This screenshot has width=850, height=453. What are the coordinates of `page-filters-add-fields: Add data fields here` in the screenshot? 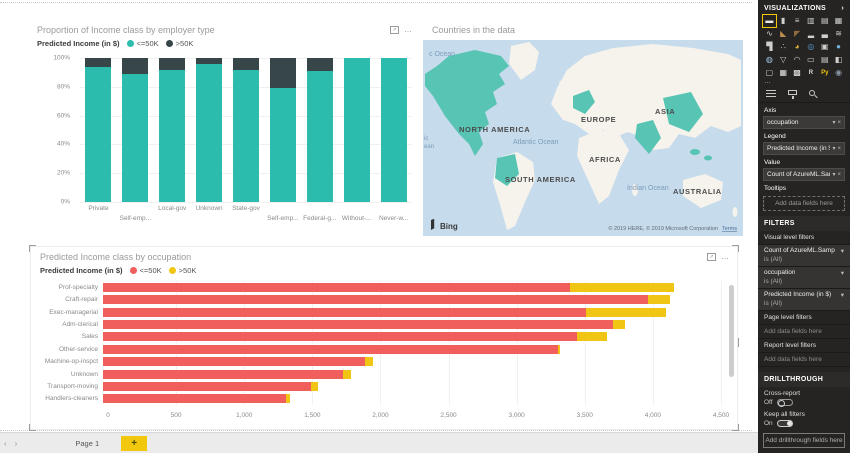 It's located at (804, 332).